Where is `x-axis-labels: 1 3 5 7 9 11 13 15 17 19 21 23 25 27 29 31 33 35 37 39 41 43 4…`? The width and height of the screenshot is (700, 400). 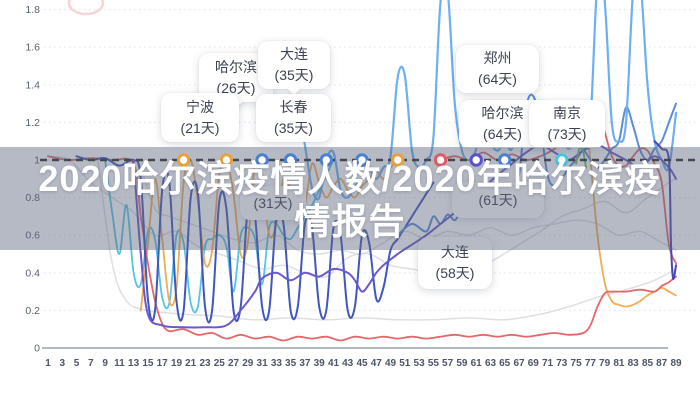 x-axis-labels: 1 3 5 7 9 11 13 15 17 19 21 23 25 27 29 31 33 35 37 39 41 43 4… is located at coordinates (363, 363).